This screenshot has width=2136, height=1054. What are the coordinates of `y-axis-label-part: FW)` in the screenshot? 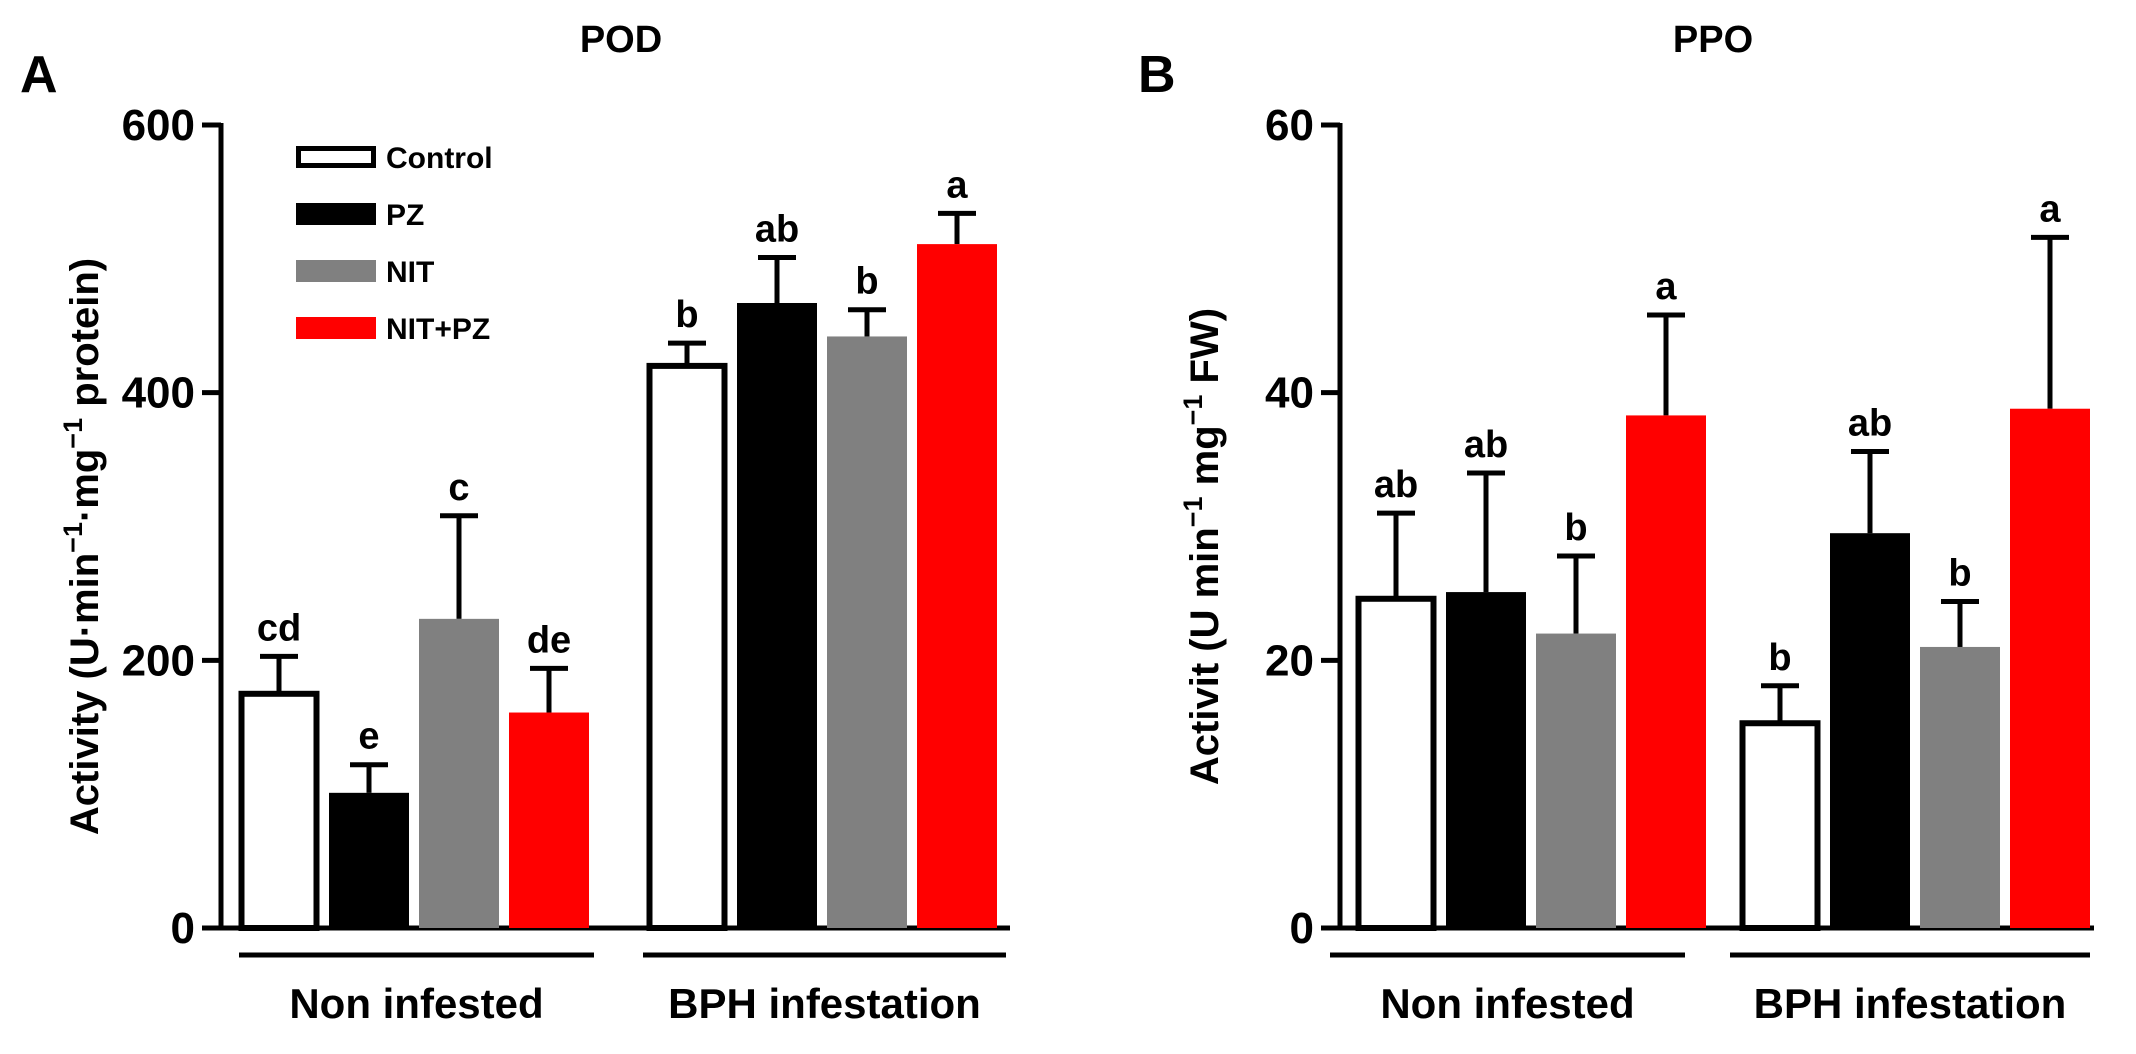 It's located at (1205, 351).